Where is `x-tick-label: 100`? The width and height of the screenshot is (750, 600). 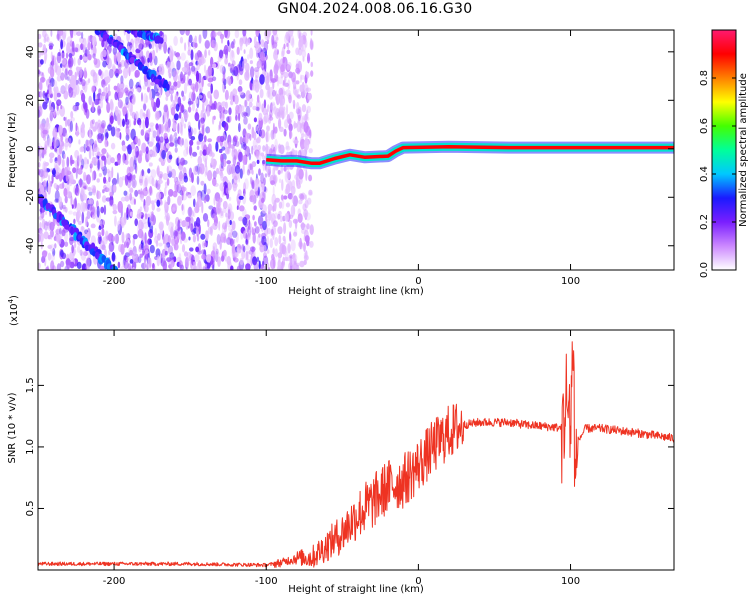 x-tick-label: 100 is located at coordinates (570, 281).